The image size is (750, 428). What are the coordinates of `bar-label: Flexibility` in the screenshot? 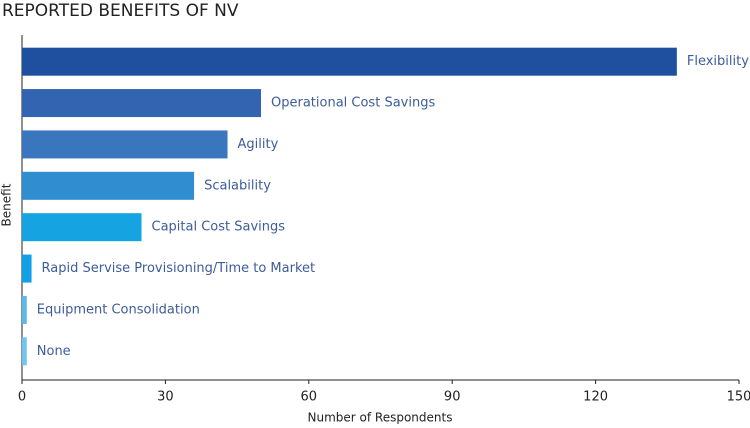 It's located at (718, 61).